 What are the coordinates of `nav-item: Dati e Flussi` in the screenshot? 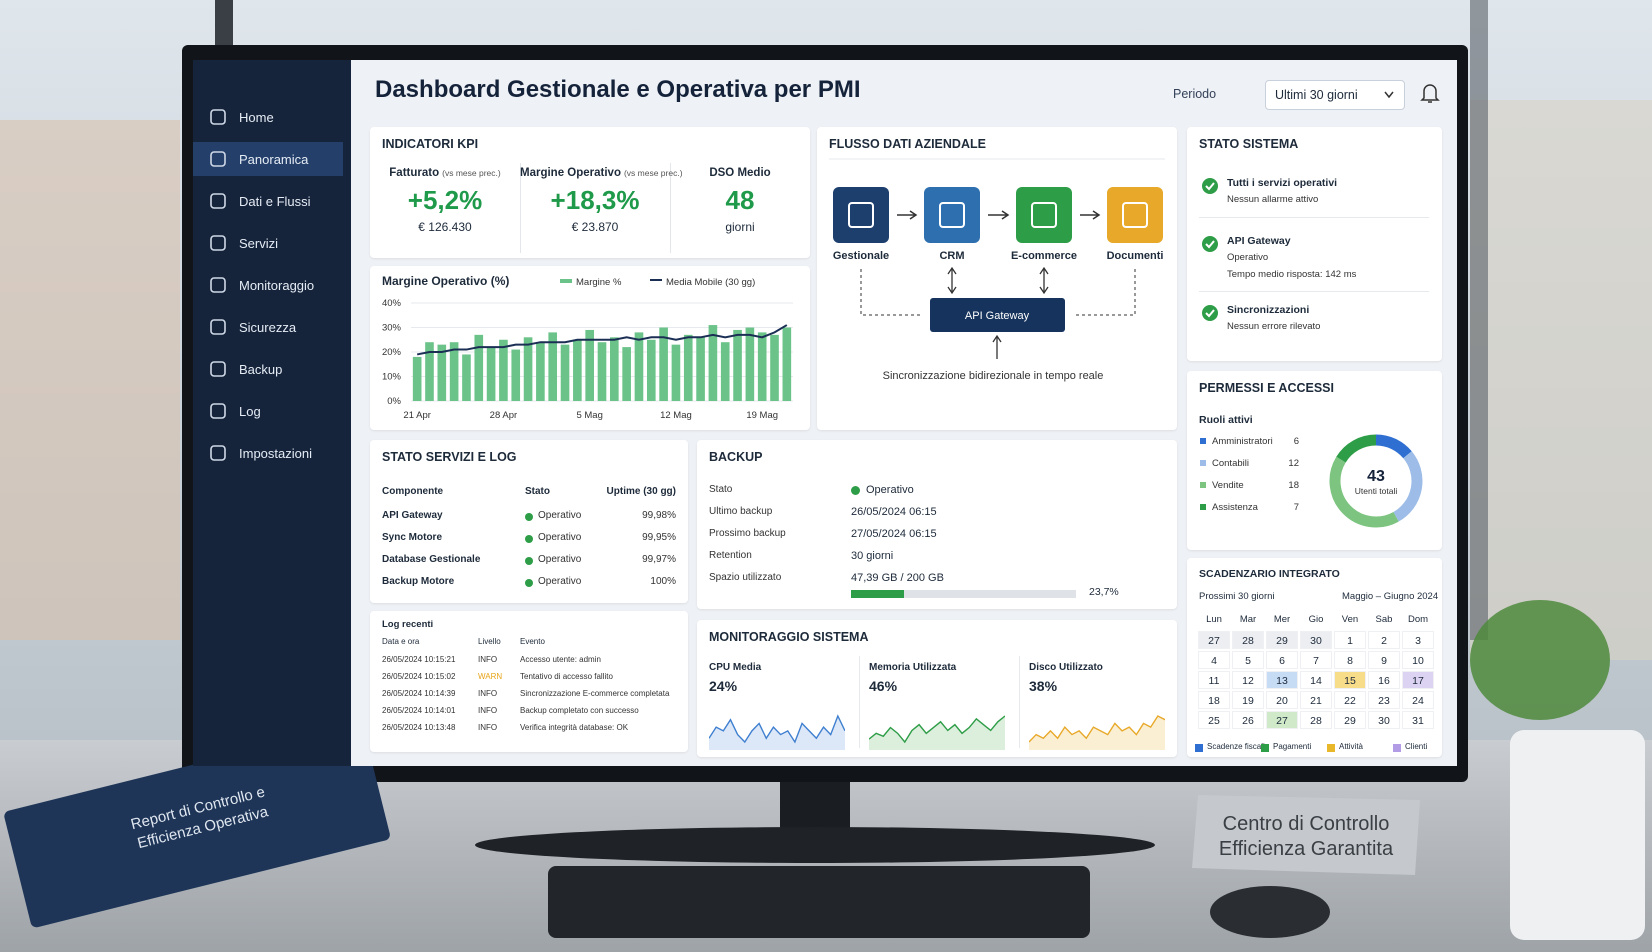 It's located at (268, 201).